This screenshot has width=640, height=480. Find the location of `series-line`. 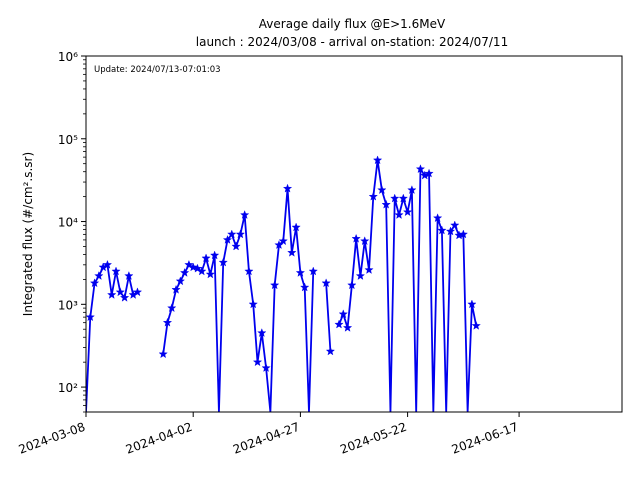

series-line is located at coordinates (328, 317).